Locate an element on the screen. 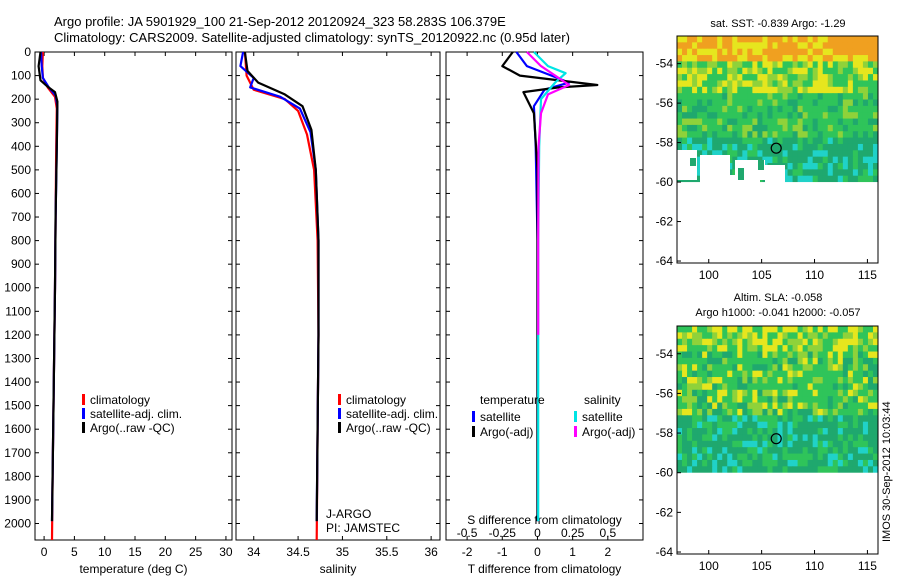 This screenshot has width=900, height=580. y-tick-label: 1900 is located at coordinates (17, 500).